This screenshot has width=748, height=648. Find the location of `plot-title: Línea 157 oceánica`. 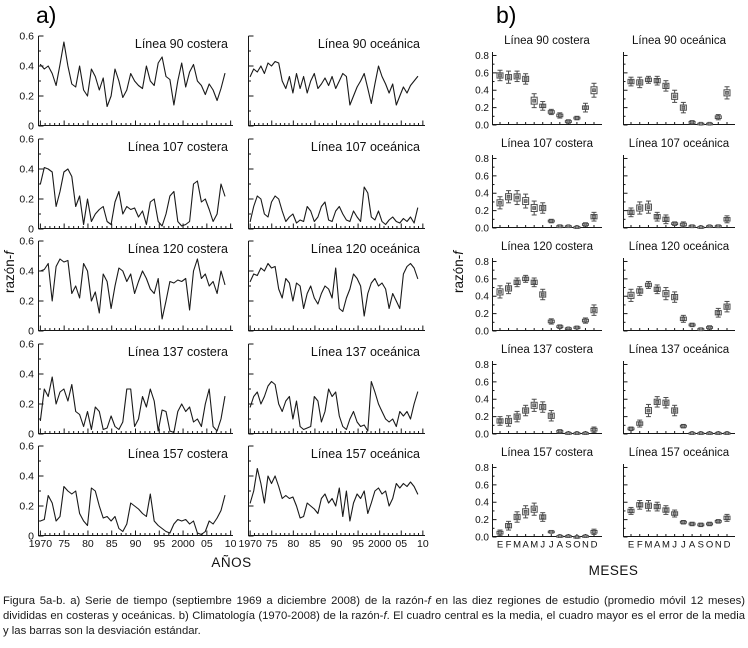

plot-title: Línea 157 oceánica is located at coordinates (365, 454).